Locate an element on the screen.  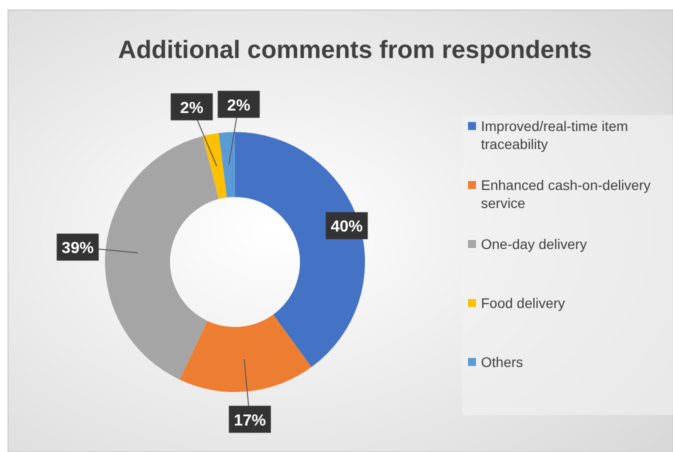
legend-label: Improved/real-time item traceability is located at coordinates (554, 135).